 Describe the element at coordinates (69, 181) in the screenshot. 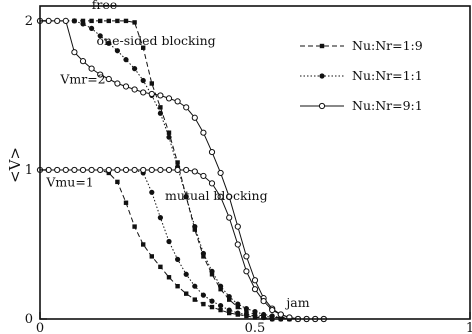

I see `annotation-label: Vmu=1` at that location.